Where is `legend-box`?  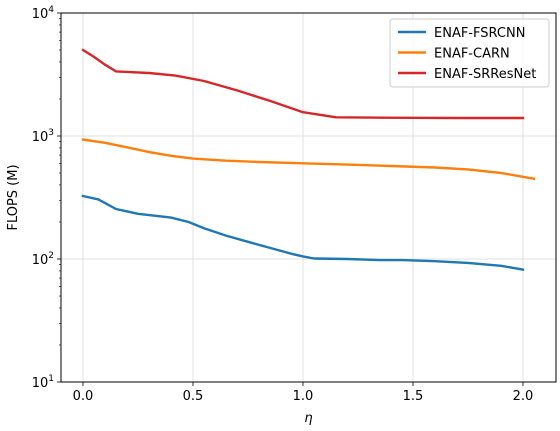
legend-box is located at coordinates (469, 53).